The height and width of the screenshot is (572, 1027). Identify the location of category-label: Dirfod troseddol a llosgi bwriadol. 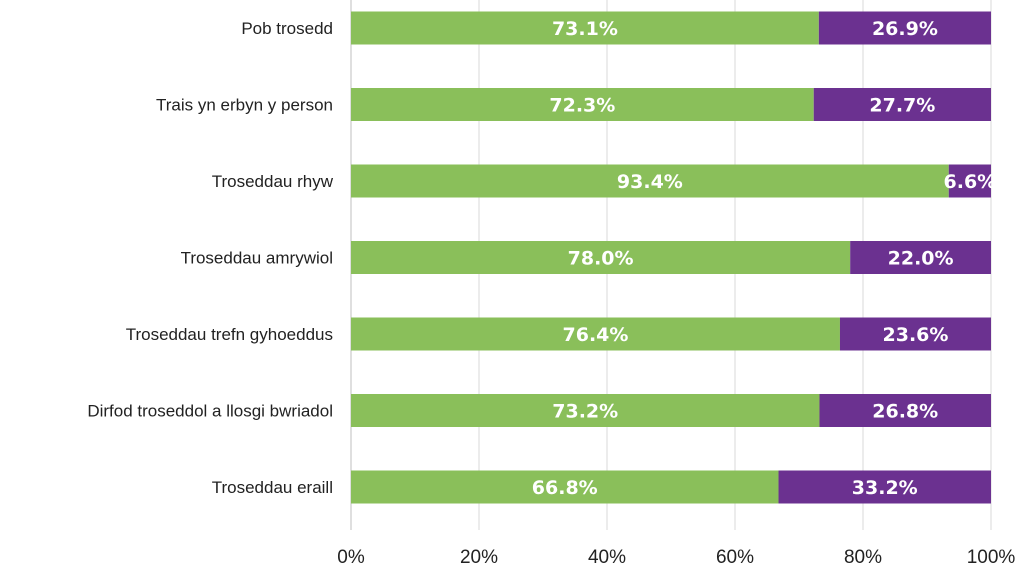
(210, 411).